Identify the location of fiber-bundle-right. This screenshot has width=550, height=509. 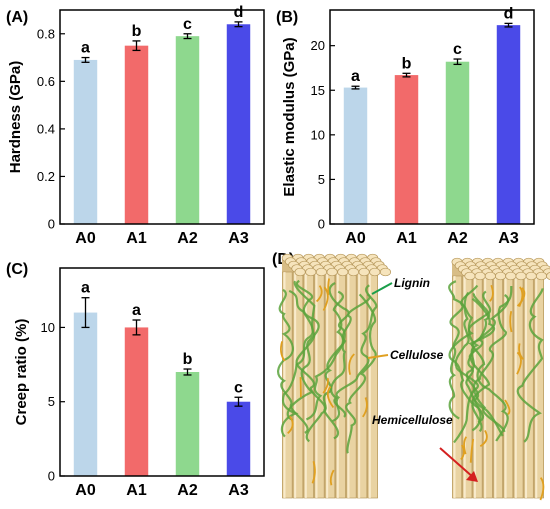
(499, 379).